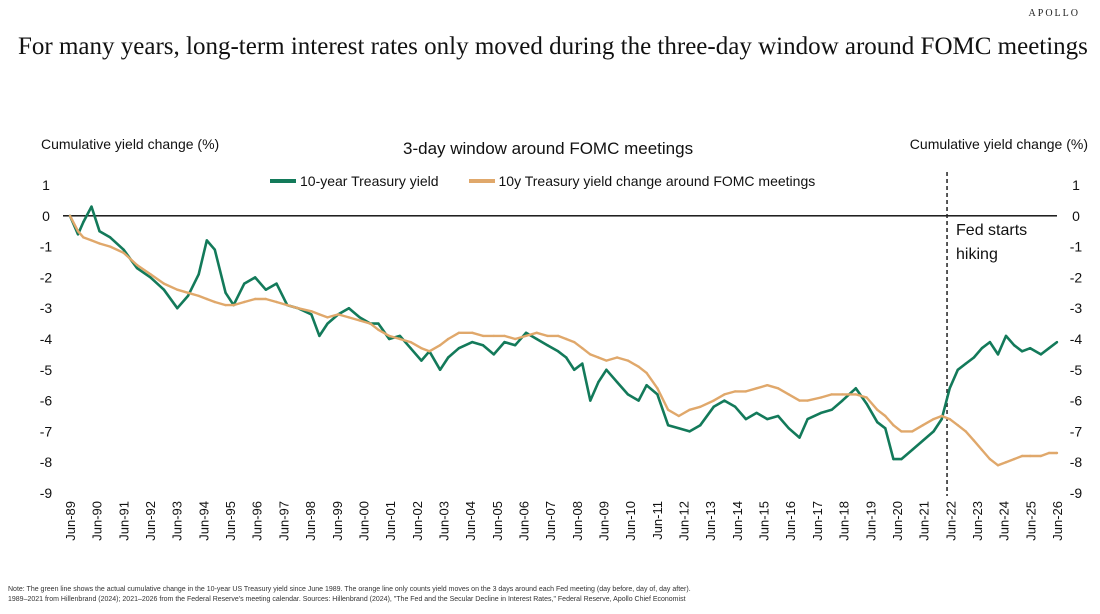  What do you see at coordinates (604, 521) in the screenshot?
I see `x-tick-label: Jun-09` at bounding box center [604, 521].